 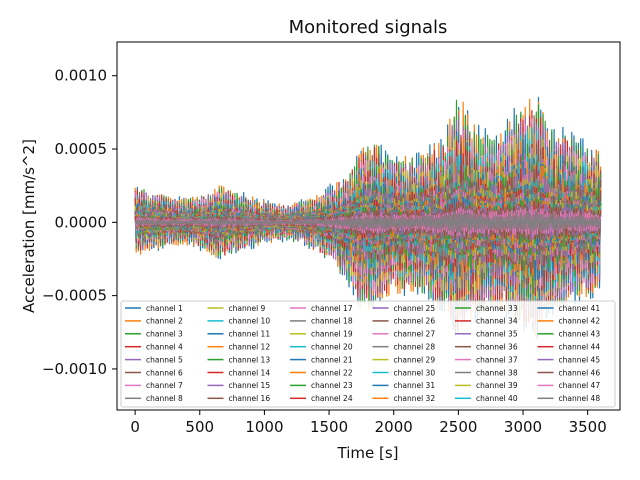 I want to click on x-tick-label: 2000, so click(x=394, y=427).